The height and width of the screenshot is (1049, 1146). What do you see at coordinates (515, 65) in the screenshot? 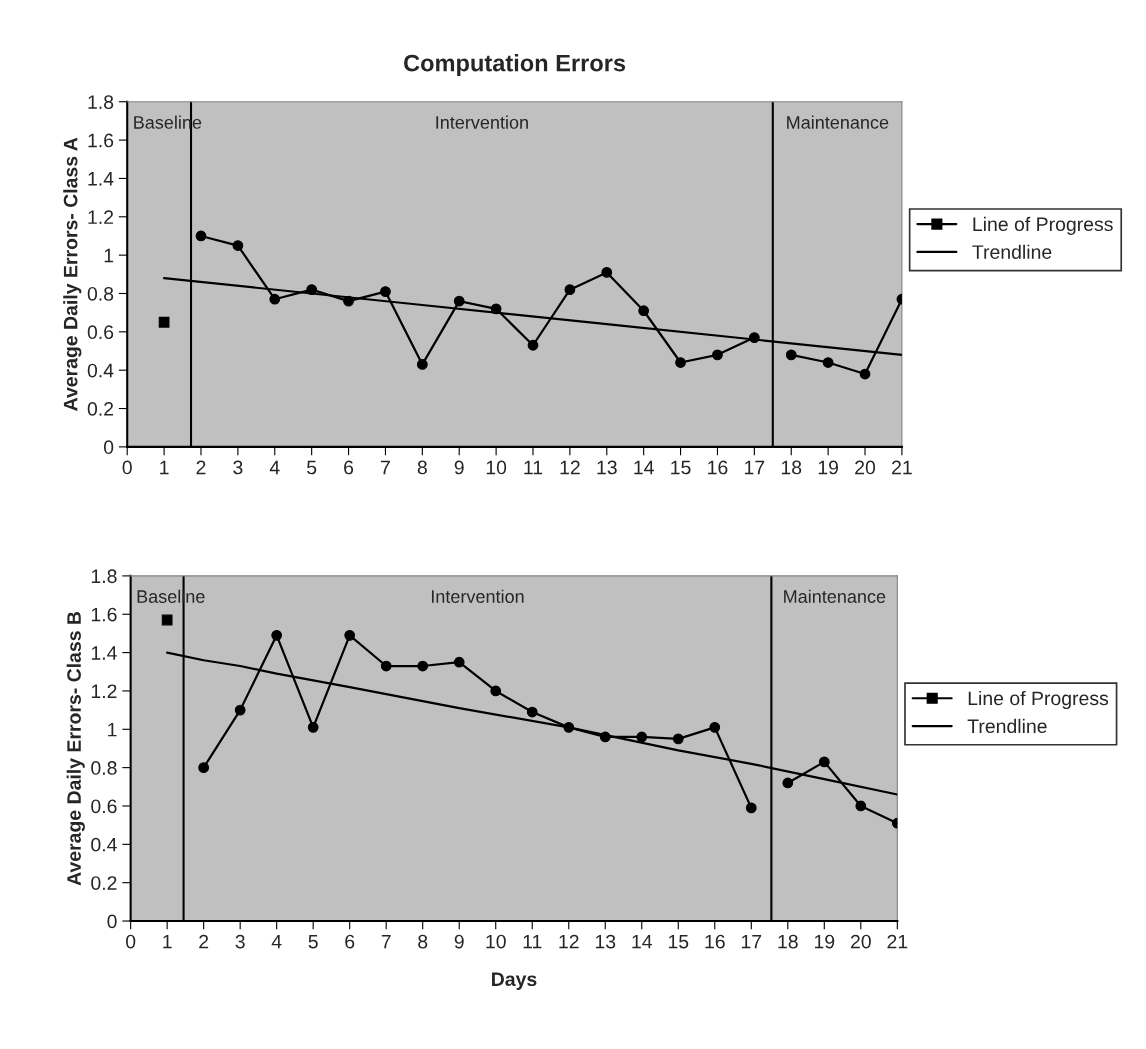
I see `chart-title: Computation Errors` at bounding box center [515, 65].